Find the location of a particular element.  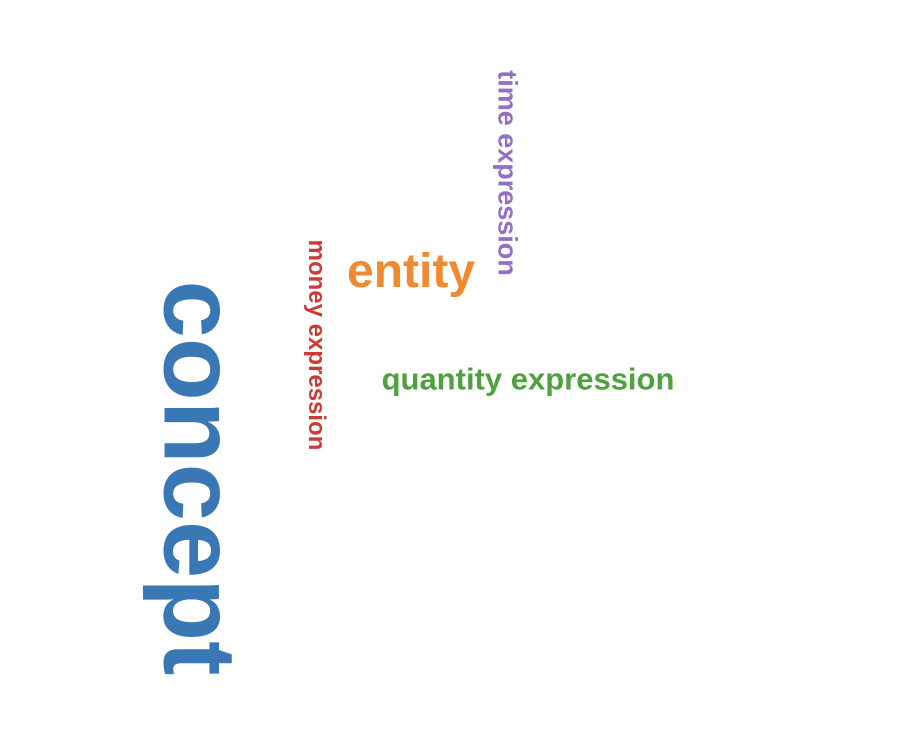

word-entity: entity is located at coordinates (411, 271).